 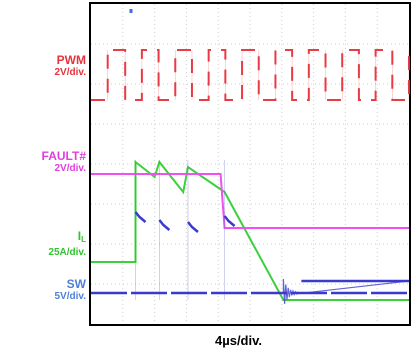 I want to click on sw-ringing, so click(x=346, y=291).